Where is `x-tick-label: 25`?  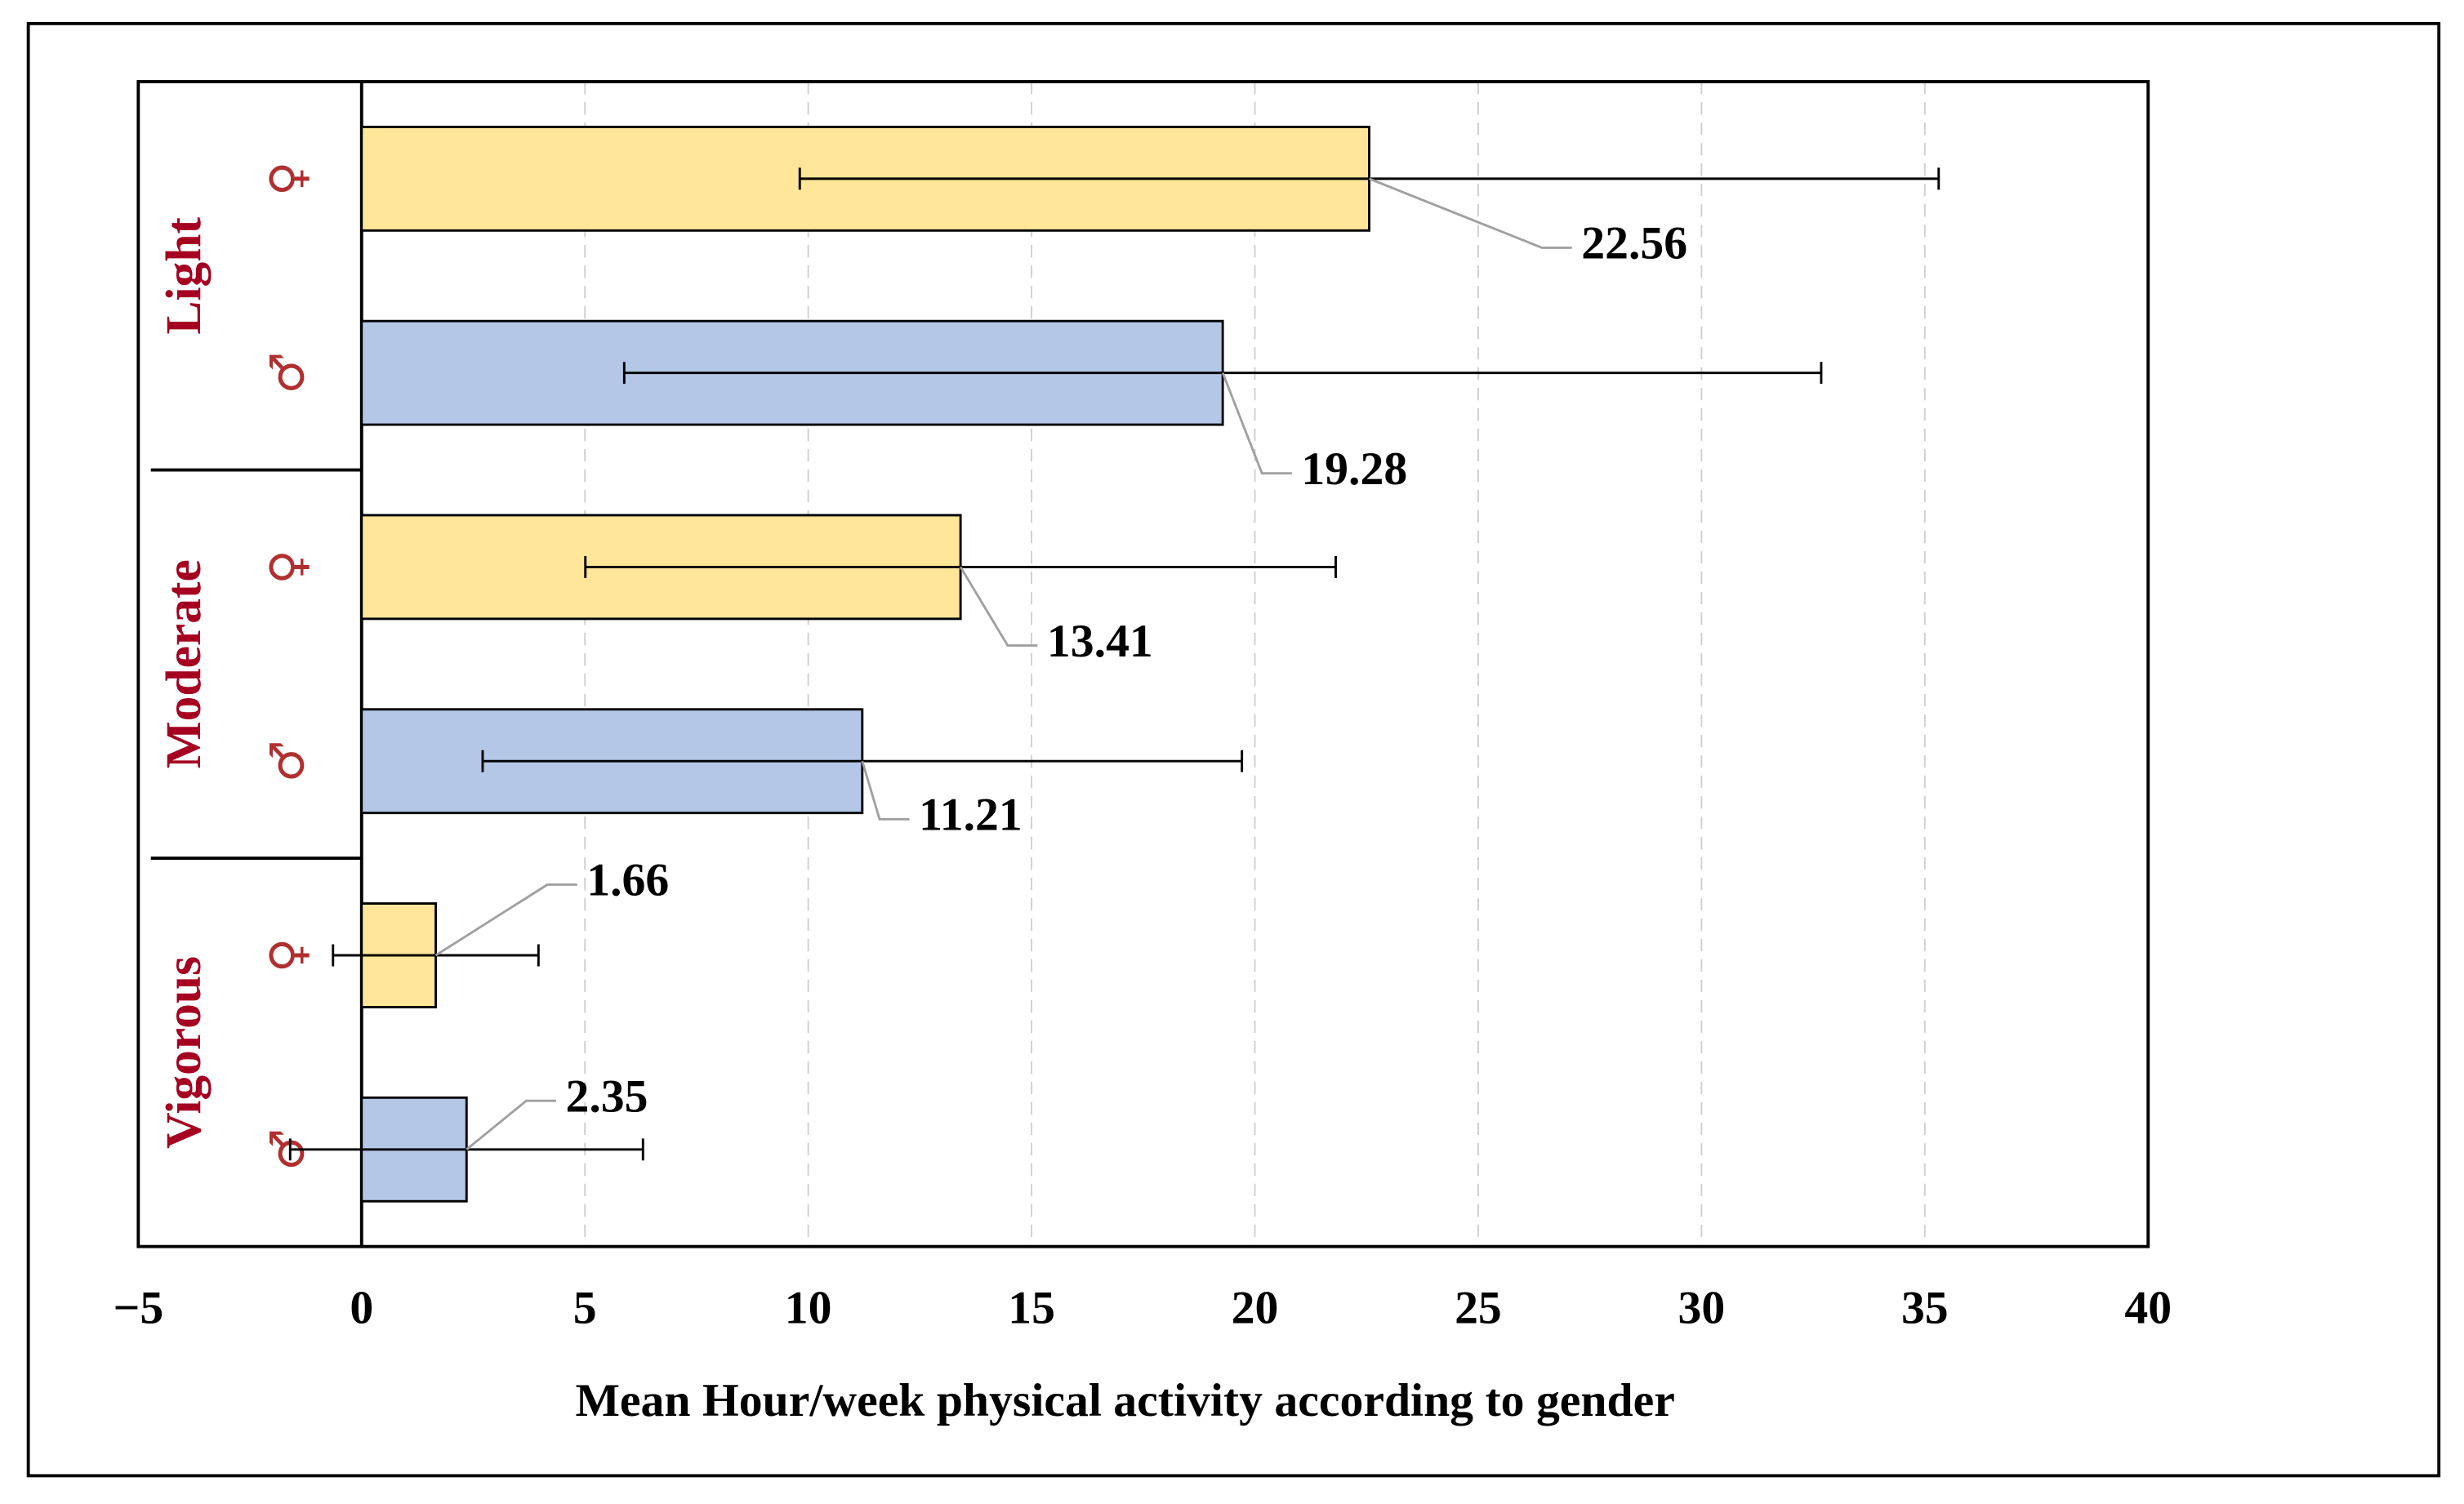
x-tick-label: 25 is located at coordinates (1478, 1308).